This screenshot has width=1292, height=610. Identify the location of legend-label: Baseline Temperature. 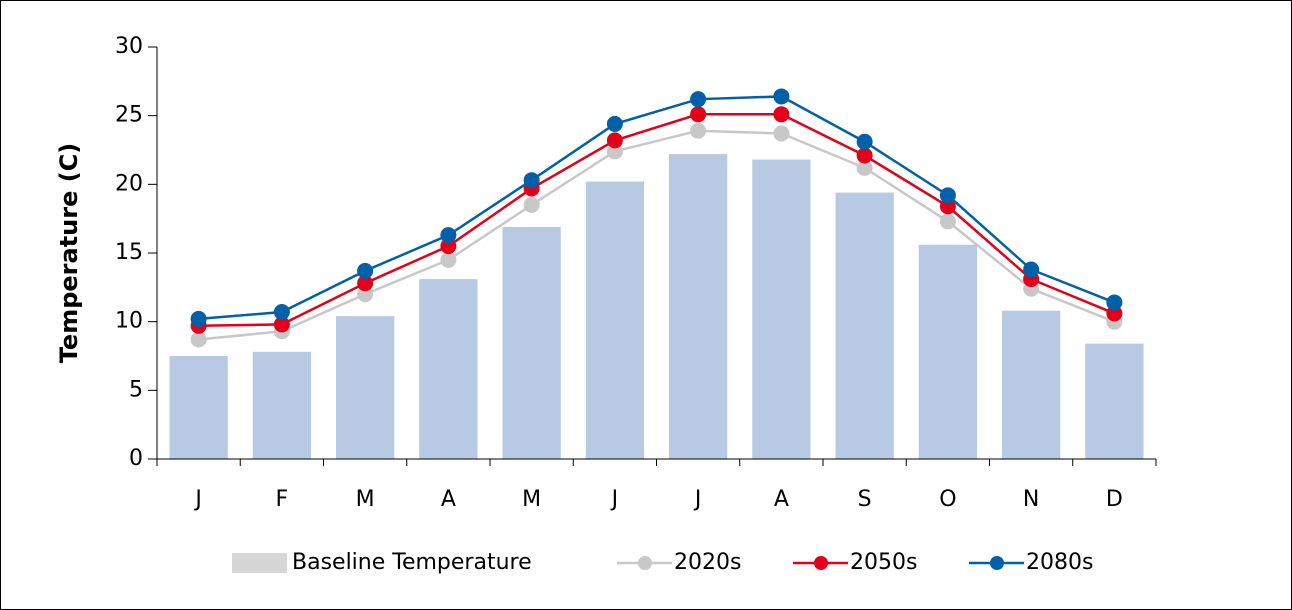
(412, 562).